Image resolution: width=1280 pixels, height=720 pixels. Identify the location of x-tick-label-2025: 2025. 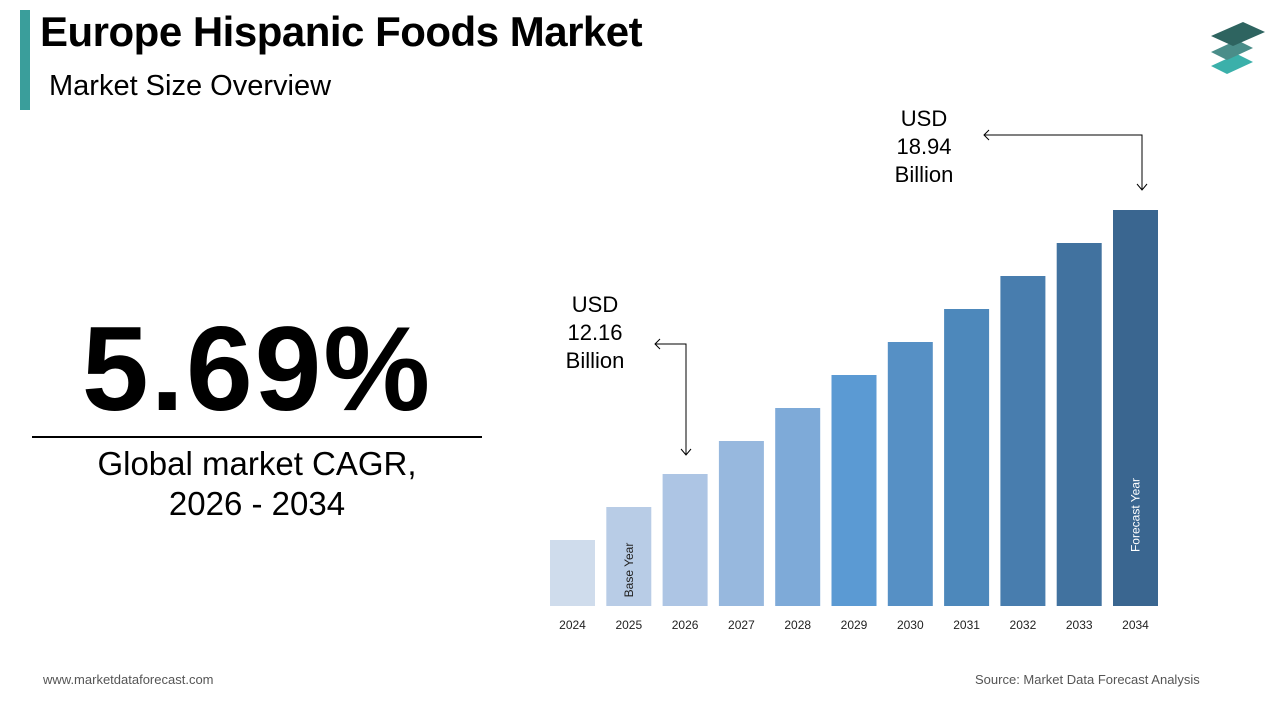
(628, 625).